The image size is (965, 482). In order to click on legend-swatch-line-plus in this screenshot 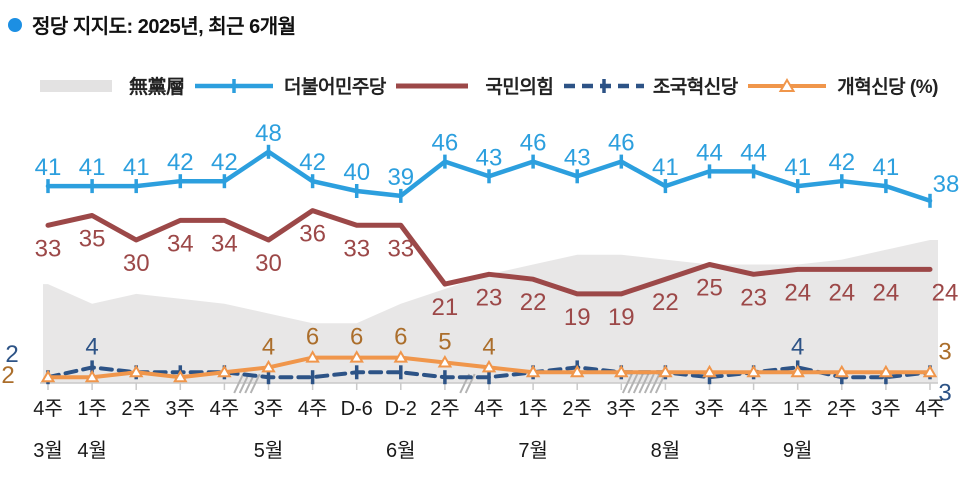, I will do `click(234, 85)`.